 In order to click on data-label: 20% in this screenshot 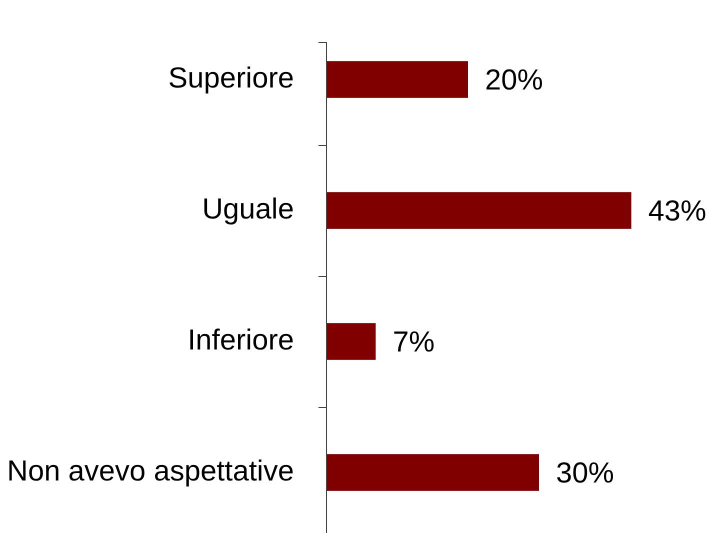, I will do `click(514, 80)`.